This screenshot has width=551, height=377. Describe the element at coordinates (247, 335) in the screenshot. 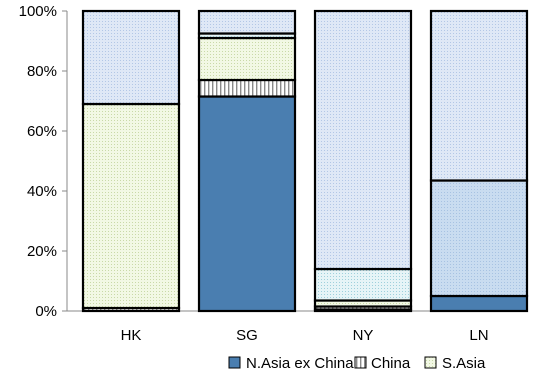

I see `x-tick-label: SG` at that location.